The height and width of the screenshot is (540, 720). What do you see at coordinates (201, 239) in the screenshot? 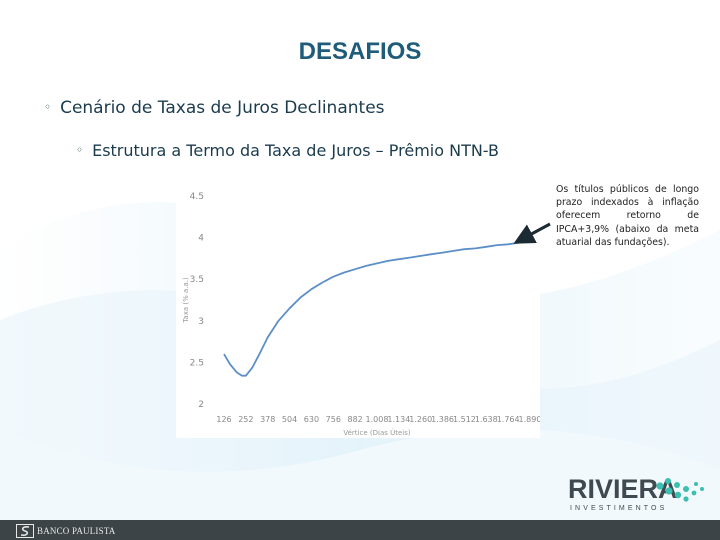
I see `y-tick-label: 4` at bounding box center [201, 239].